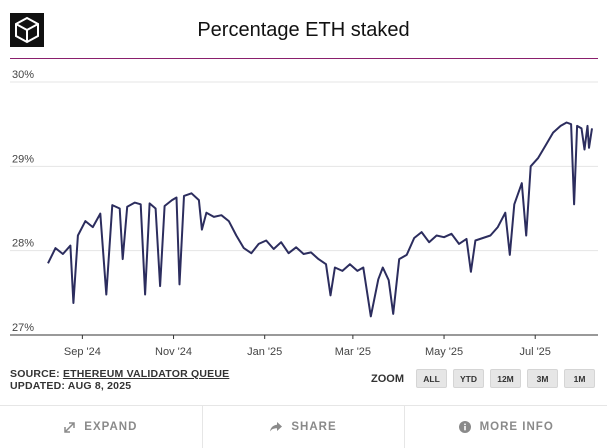 The image size is (607, 448). I want to click on source-line: SOURCE: ETHEREUM VALIDATOR QUEUE, so click(119, 374).